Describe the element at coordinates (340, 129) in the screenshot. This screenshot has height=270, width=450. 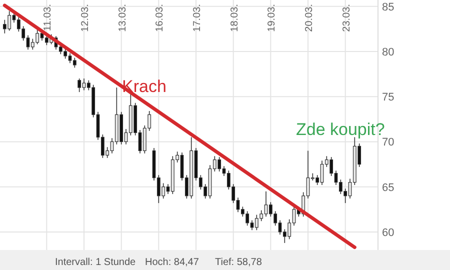
I see `annotation: Zde koupit?` at that location.